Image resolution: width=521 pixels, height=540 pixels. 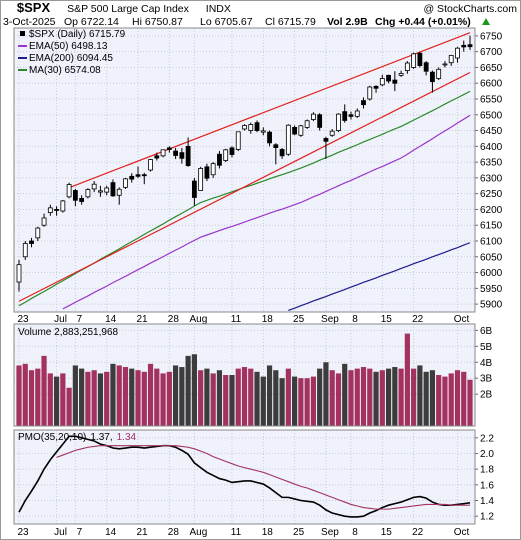 What do you see at coordinates (157, 22) in the screenshot?
I see `quote-field: Hi 6750.87` at bounding box center [157, 22].